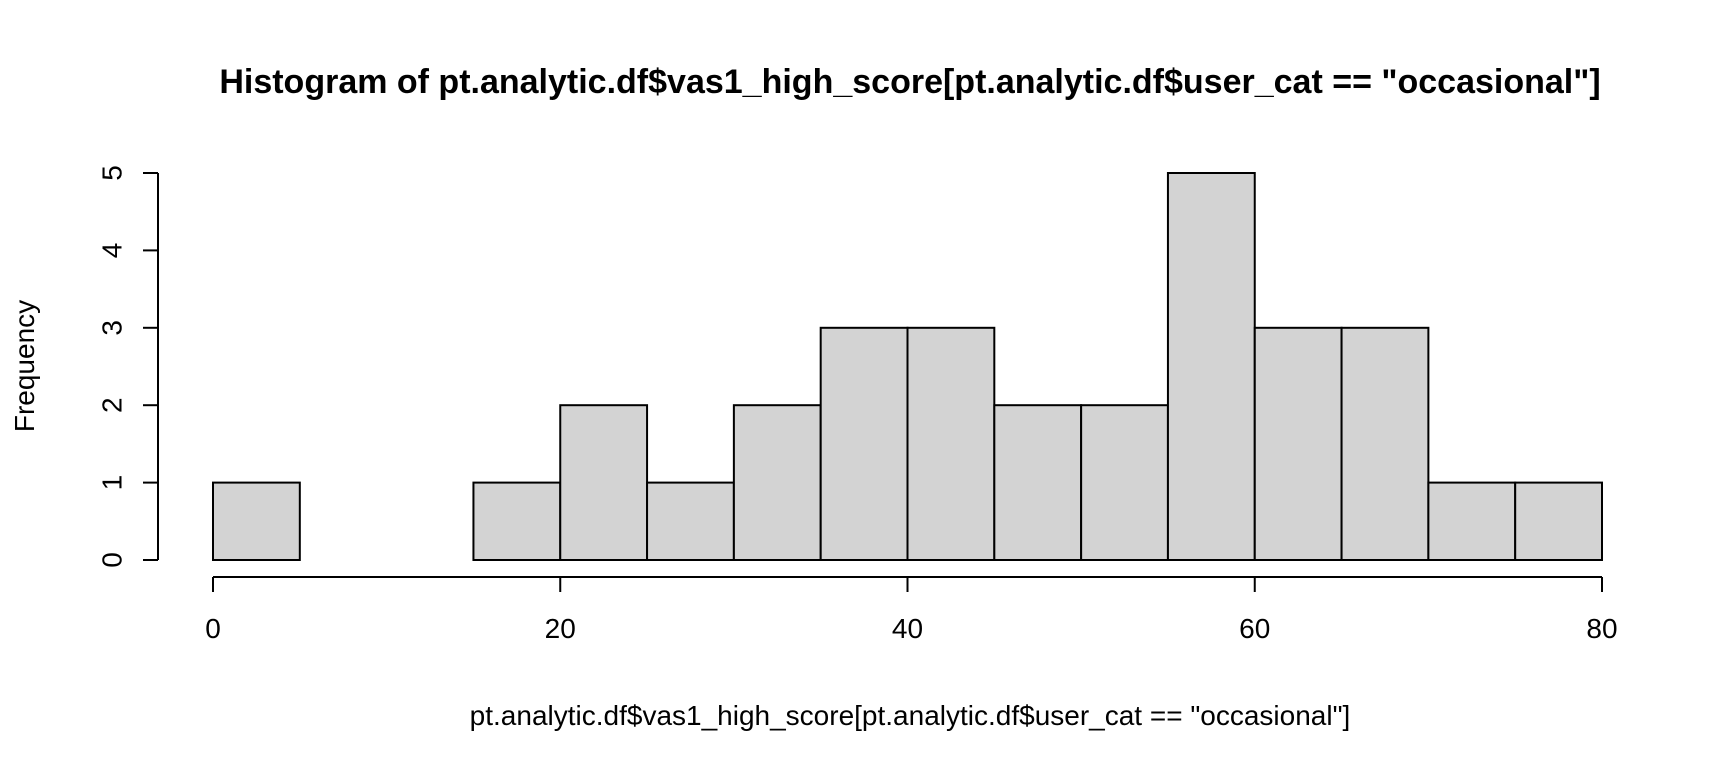  What do you see at coordinates (24, 366) in the screenshot?
I see `y-axis-label: Frequency` at bounding box center [24, 366].